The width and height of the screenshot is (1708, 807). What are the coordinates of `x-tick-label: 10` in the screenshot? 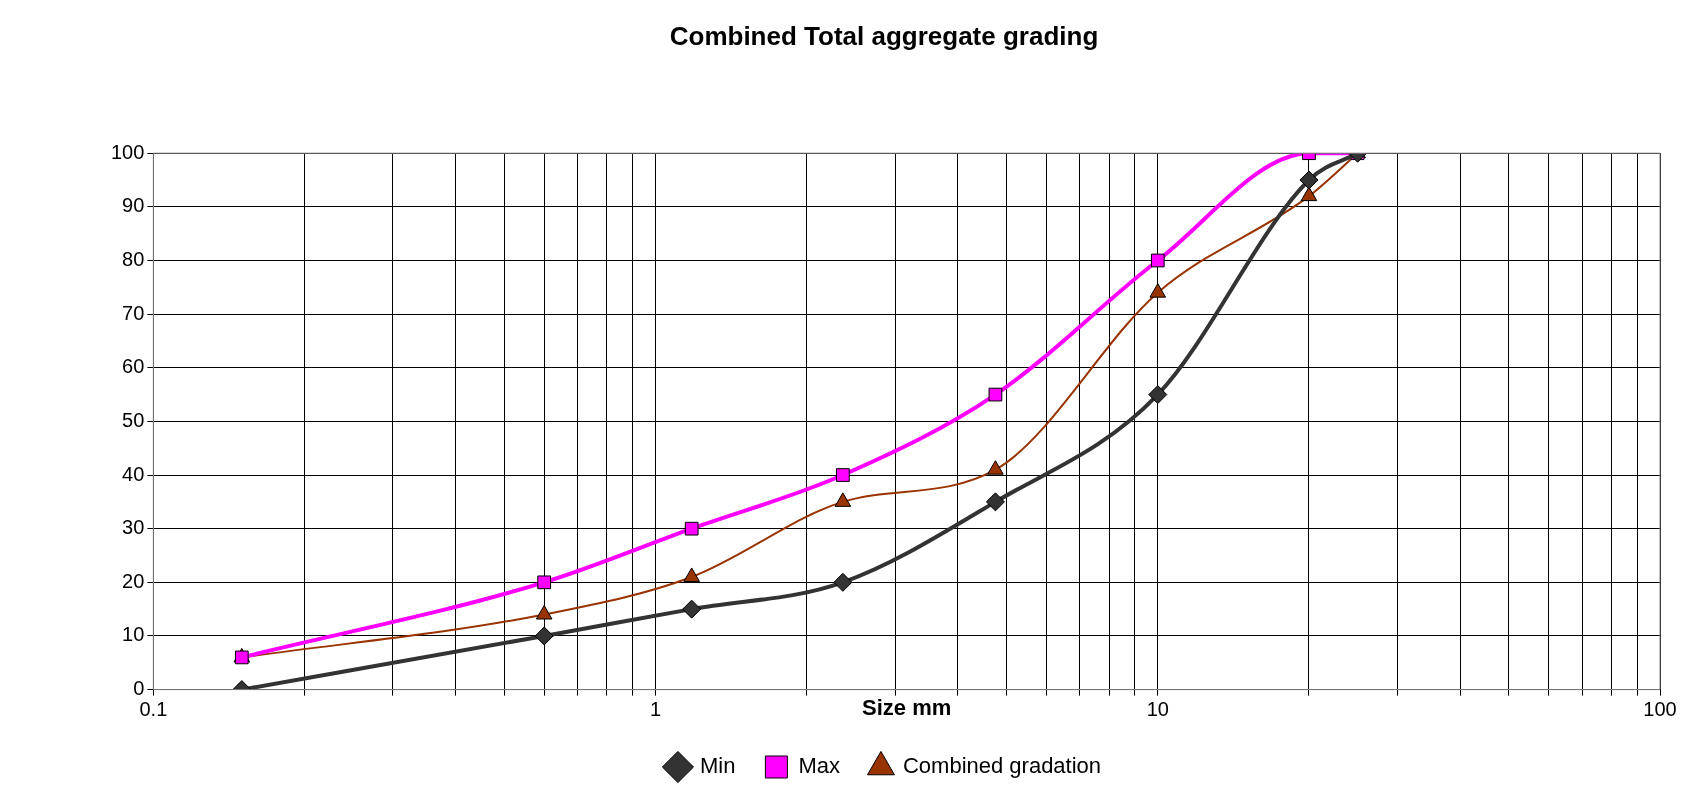 It's located at (1157, 709).